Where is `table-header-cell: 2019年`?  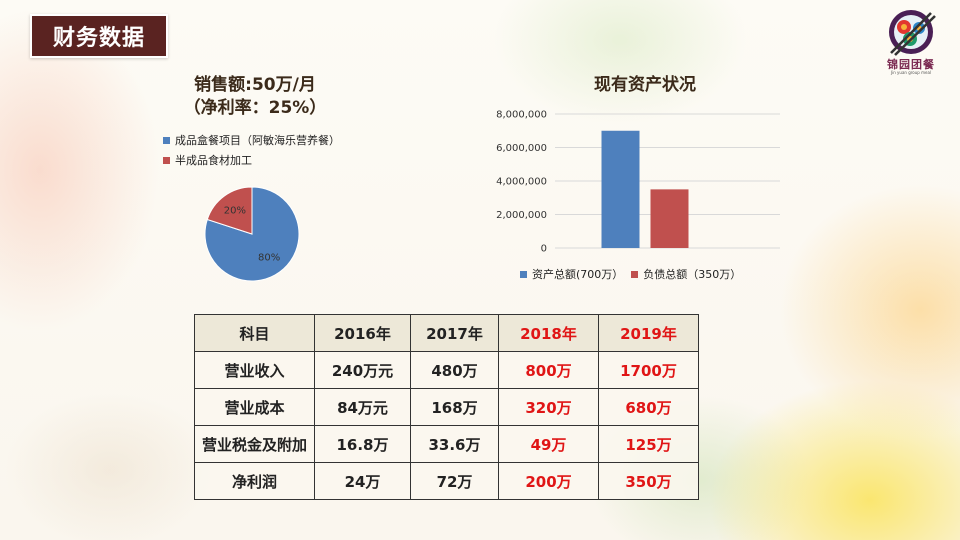
table-header-cell: 2019年 is located at coordinates (648, 333).